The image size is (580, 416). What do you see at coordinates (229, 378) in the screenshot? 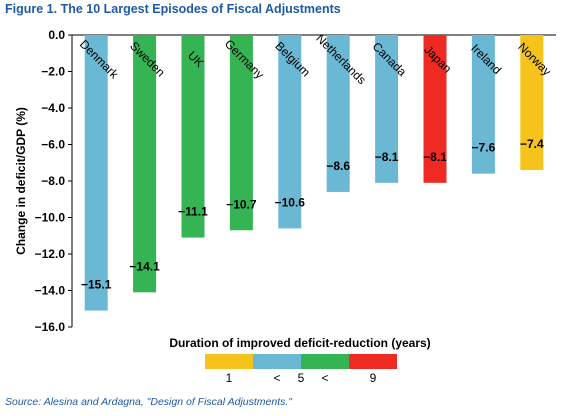
I see `legend-label: 1` at bounding box center [229, 378].